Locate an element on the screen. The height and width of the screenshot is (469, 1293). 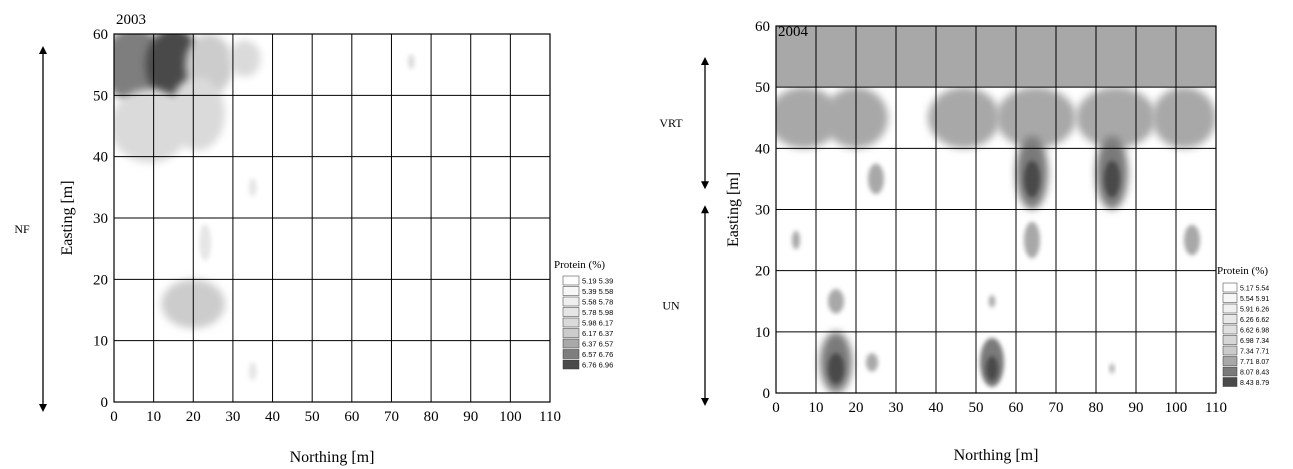
chart-title: 2003 is located at coordinates (131, 20).